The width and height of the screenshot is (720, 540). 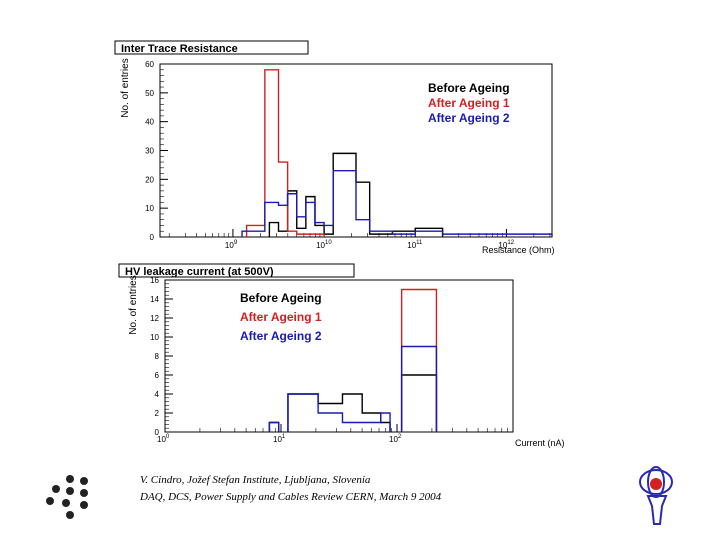 I want to click on y-tick-label: 50, so click(x=149, y=93).